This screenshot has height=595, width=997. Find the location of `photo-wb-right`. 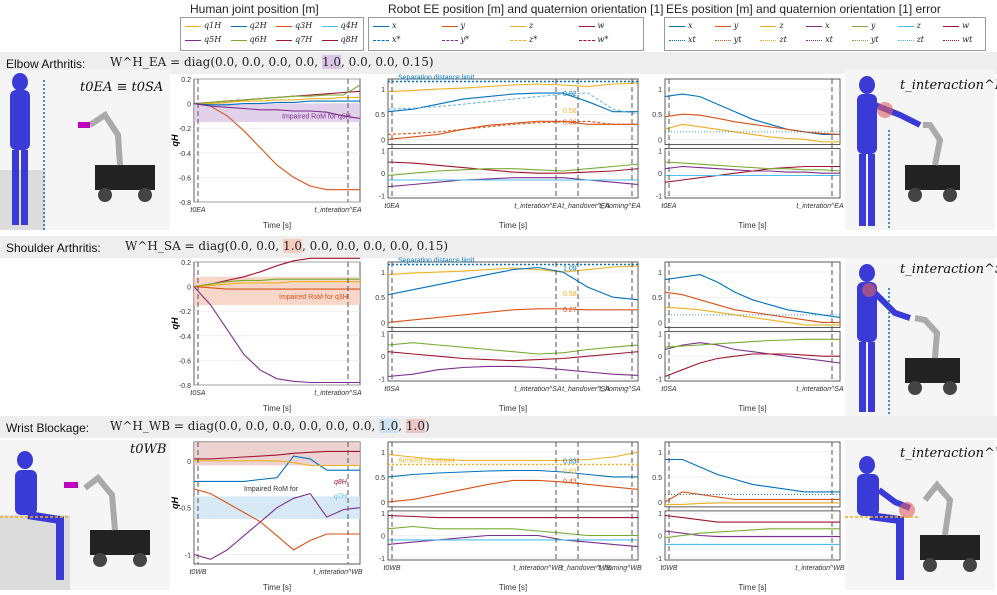

photo-wb-right is located at coordinates (920, 515).